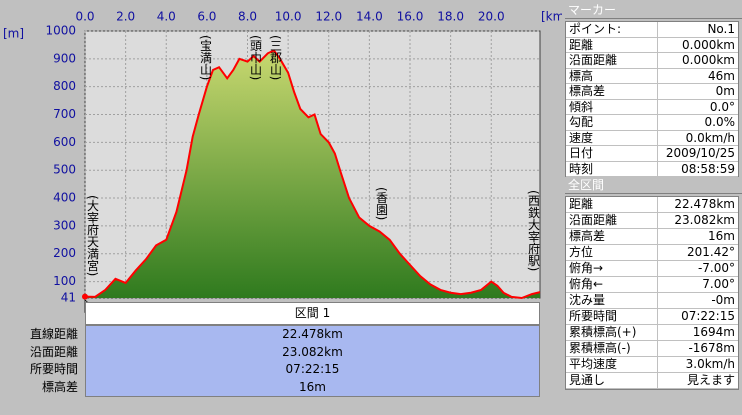 The image size is (742, 415). I want to click on place-label: (宝満山), so click(206, 57).